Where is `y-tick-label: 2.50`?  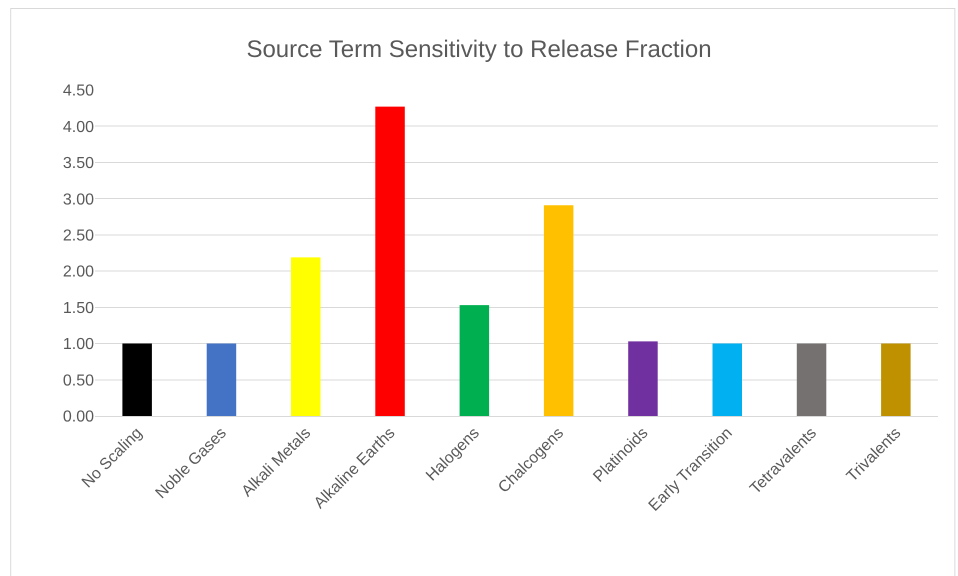
y-tick-label: 2.50 is located at coordinates (78, 235).